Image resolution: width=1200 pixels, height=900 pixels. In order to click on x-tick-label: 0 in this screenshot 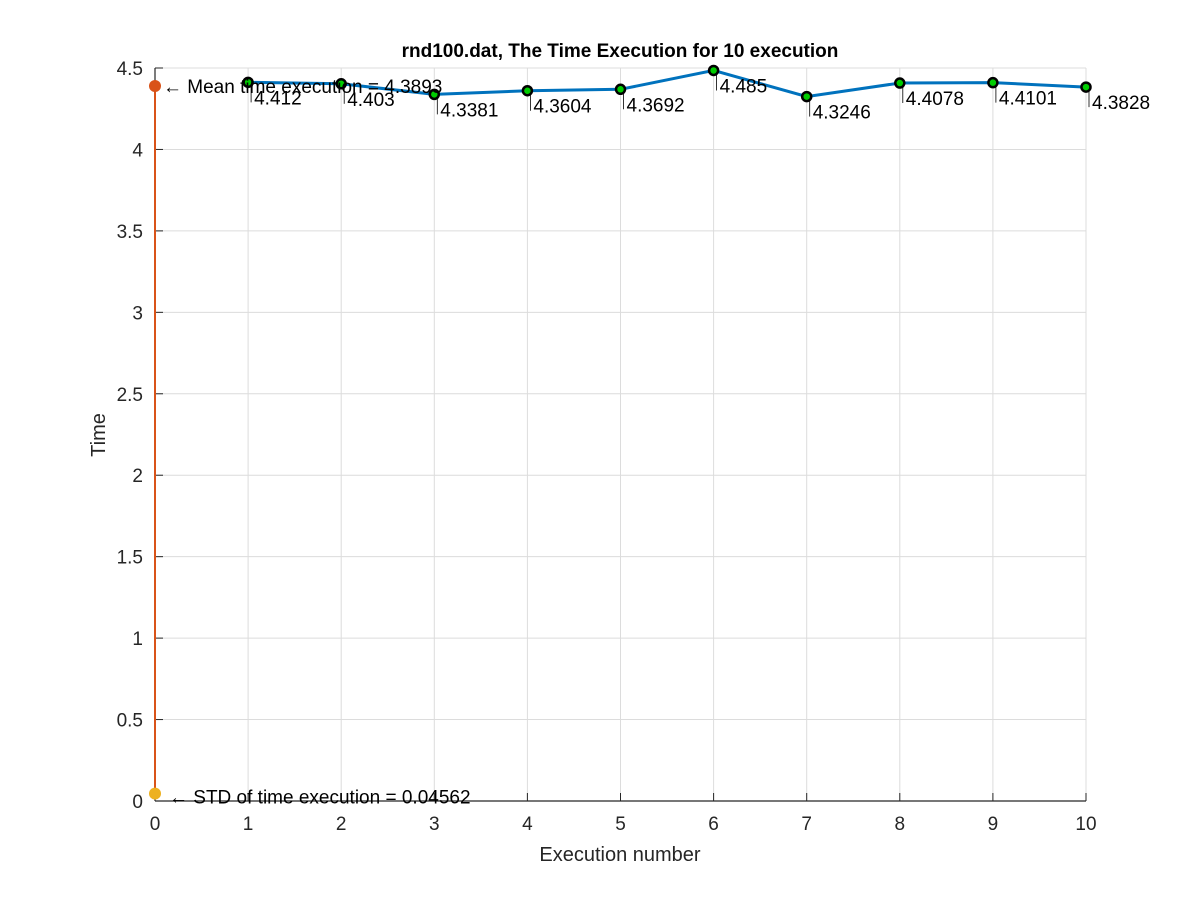, I will do `click(155, 824)`.